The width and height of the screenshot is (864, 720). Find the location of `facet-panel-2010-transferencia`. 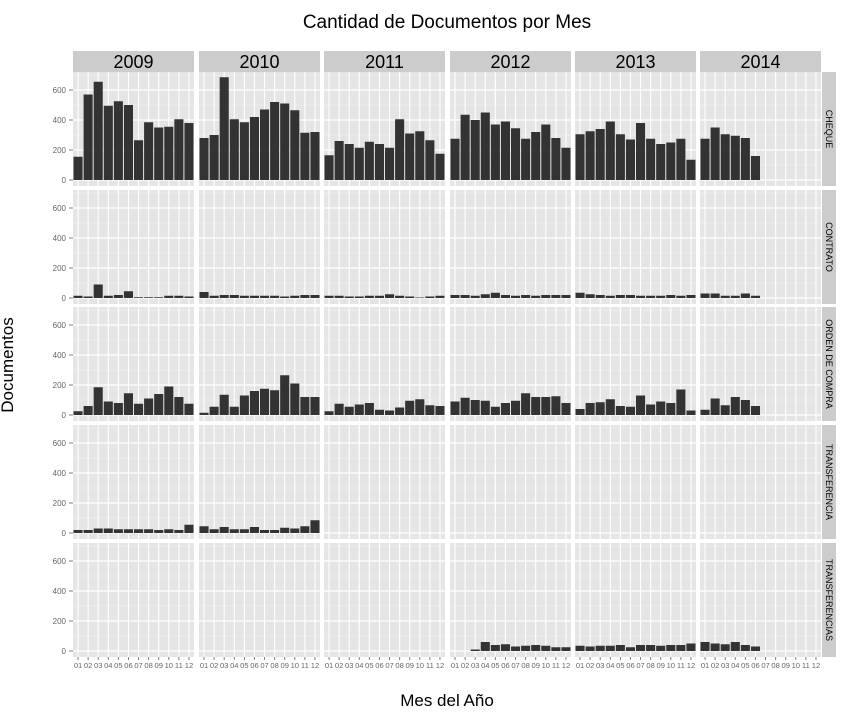

facet-panel-2010-transferencia is located at coordinates (259, 482).